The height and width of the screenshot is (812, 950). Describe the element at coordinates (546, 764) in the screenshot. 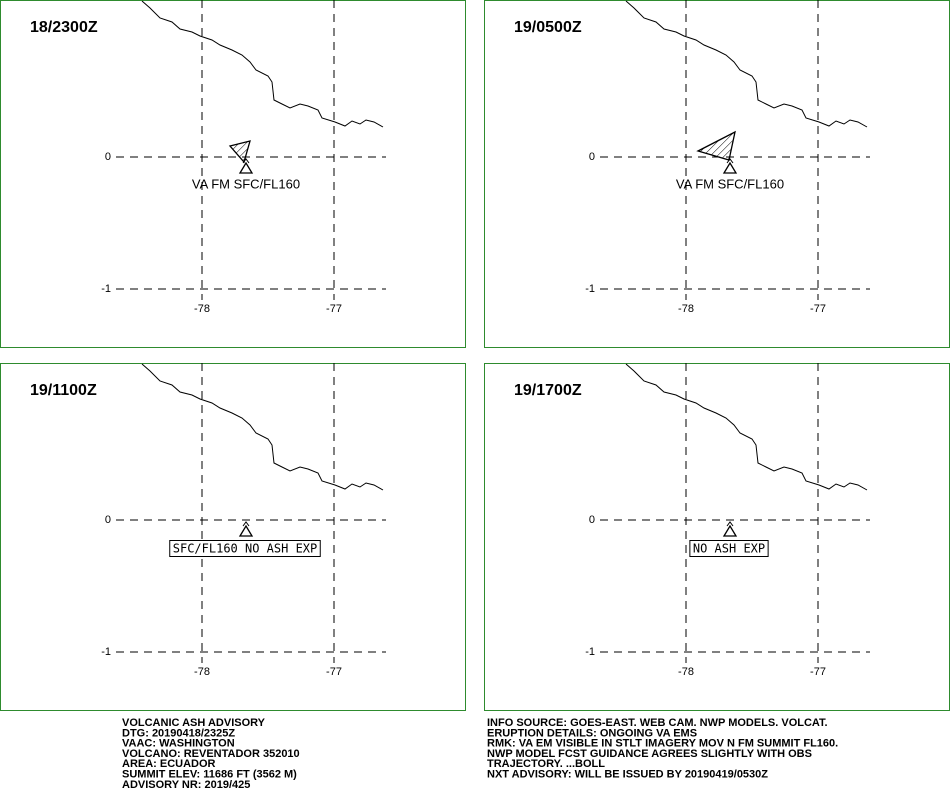

I see `advisory-line: TRAJECTORY. ...BOLL` at that location.